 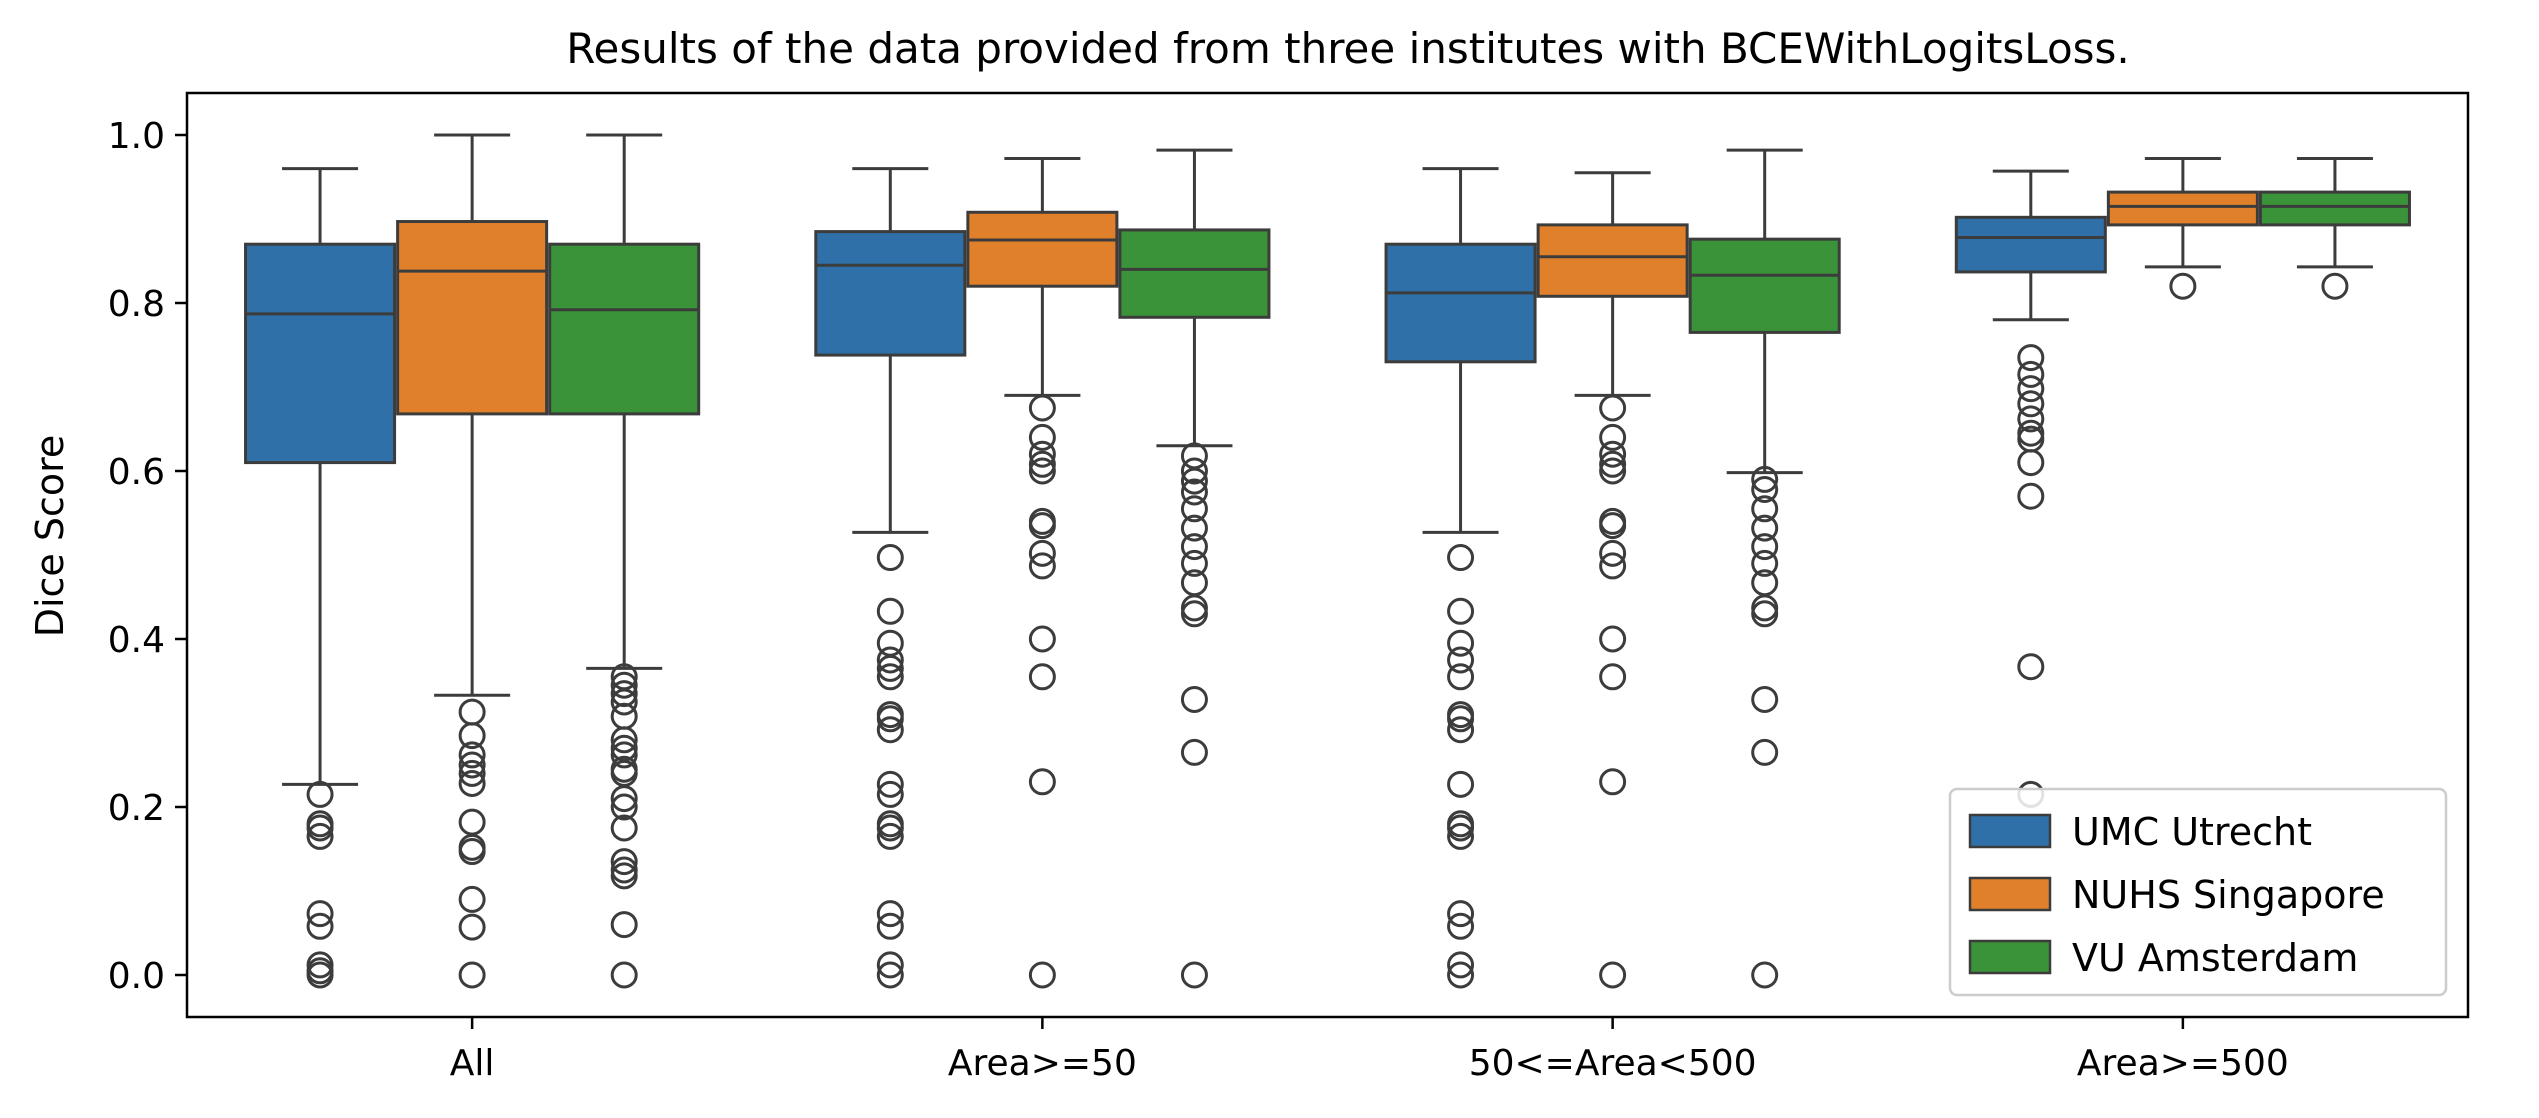 What do you see at coordinates (1764, 285) in the screenshot?
I see `box-2-2-iqr-box` at bounding box center [1764, 285].